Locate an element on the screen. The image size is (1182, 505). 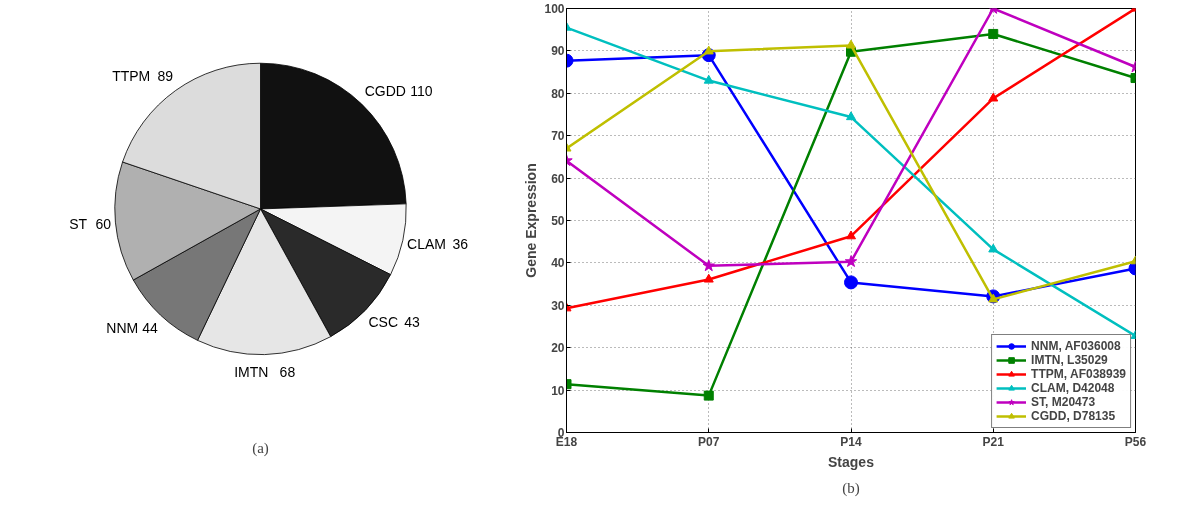
y-tick-label: 40 is located at coordinates (558, 263).